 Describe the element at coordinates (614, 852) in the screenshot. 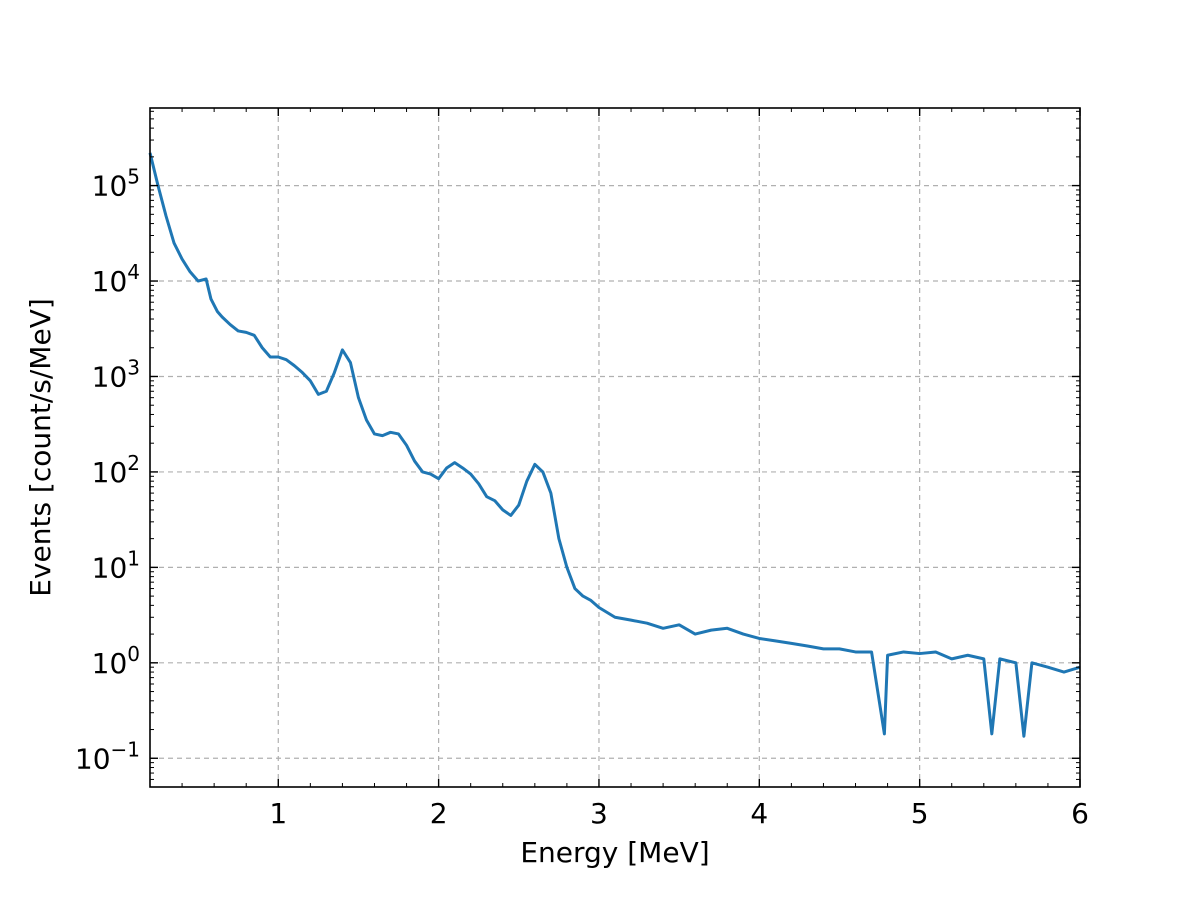

I see `x-axis-label: Energy [MeV]` at that location.